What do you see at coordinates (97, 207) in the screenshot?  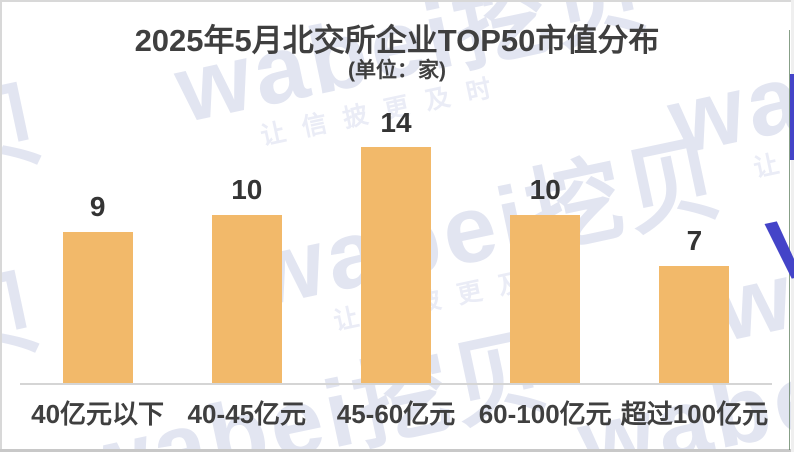 I see `bar-value-label: 9` at bounding box center [97, 207].